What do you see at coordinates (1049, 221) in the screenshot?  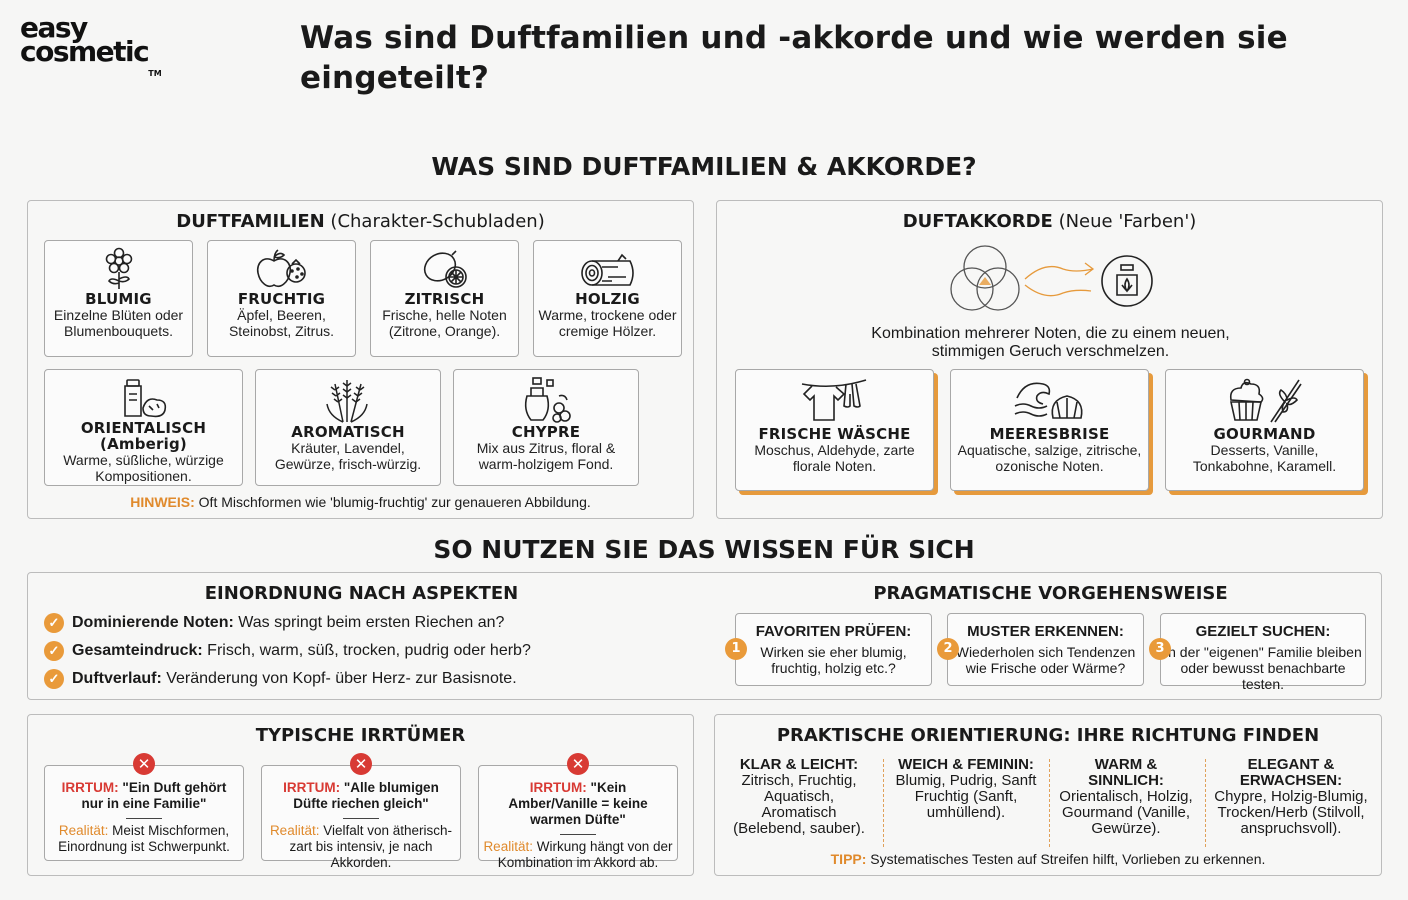 I see `accords-title: DUFTAKKORDE (Neue 'Farben')` at bounding box center [1049, 221].